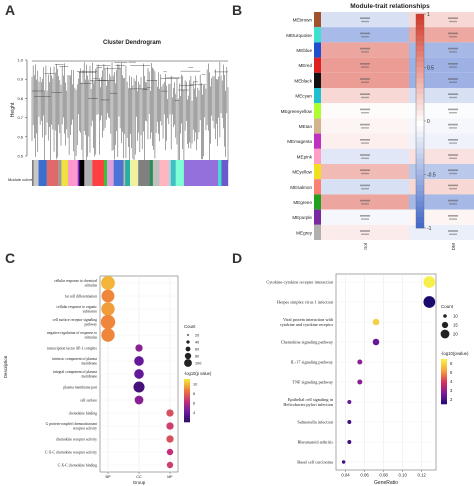 This screenshot has width=474, height=486. What do you see at coordinates (72, 348) in the screenshot?
I see `go-term-label: transcription factor AP-1 complex` at bounding box center [72, 348].